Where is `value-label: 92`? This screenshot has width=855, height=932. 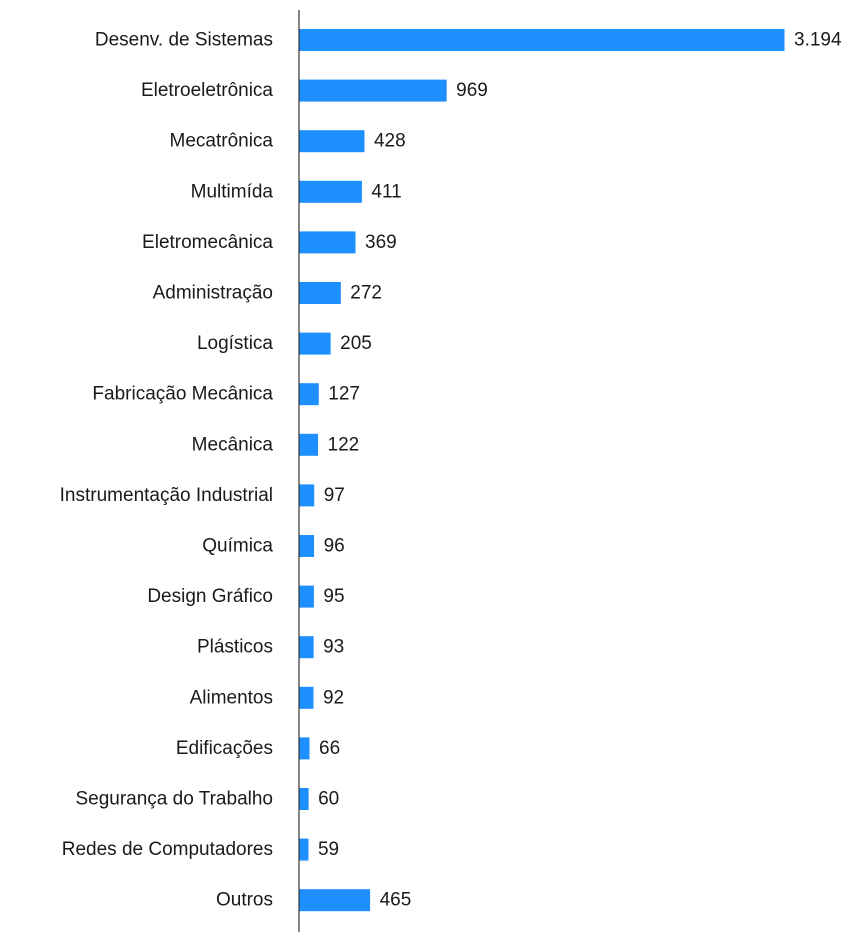
value-label: 92 is located at coordinates (333, 697).